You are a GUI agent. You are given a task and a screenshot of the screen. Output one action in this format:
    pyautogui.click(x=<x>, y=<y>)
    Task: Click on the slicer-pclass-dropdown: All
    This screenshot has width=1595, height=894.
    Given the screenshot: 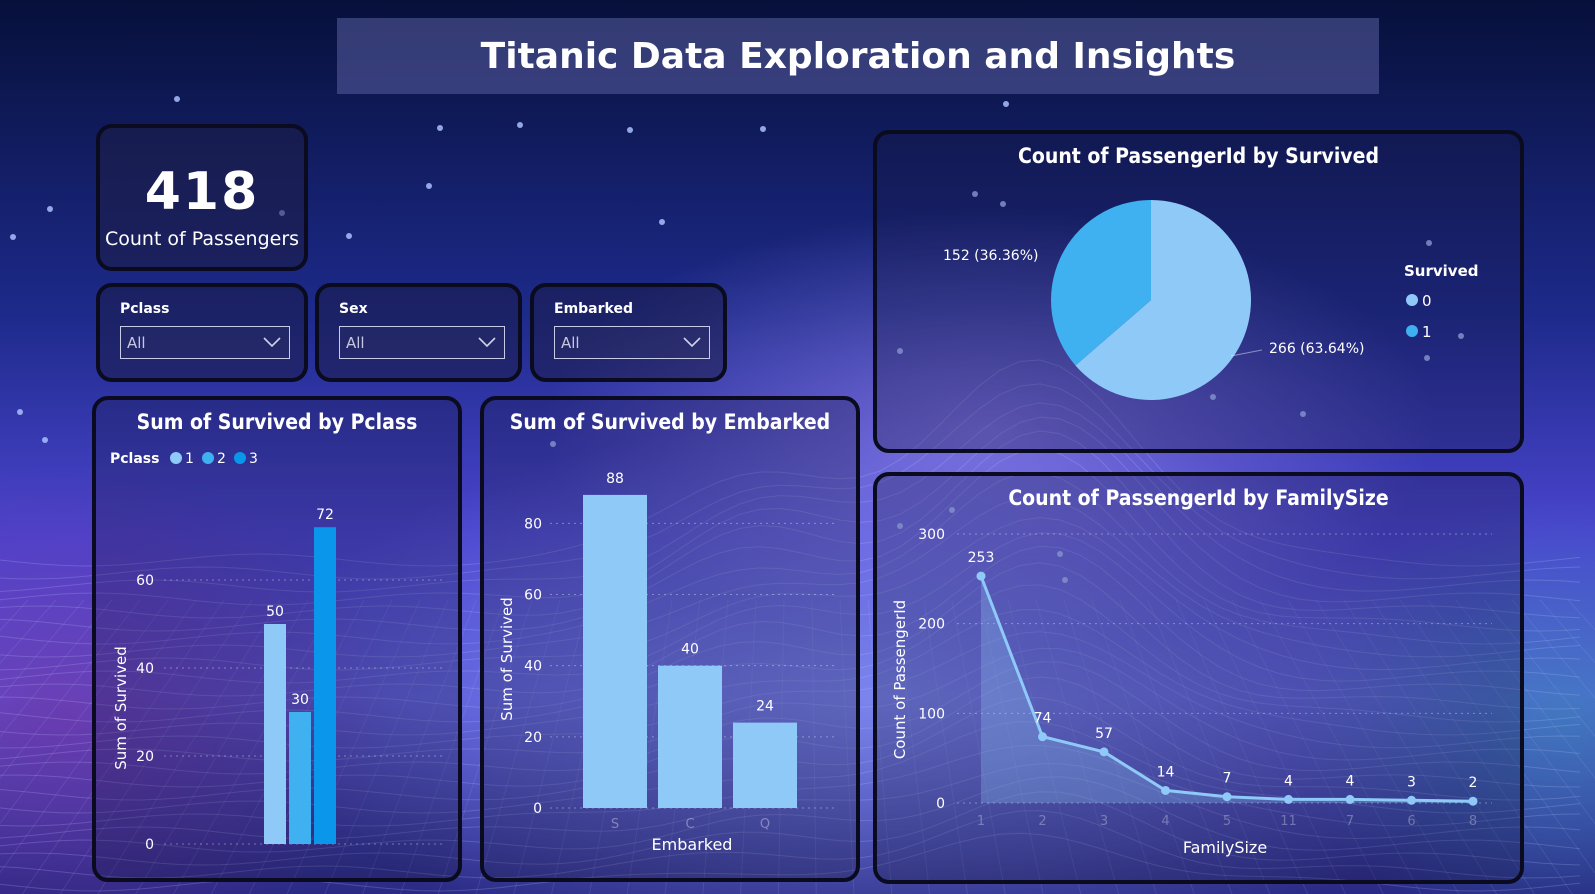 What is the action you would take?
    pyautogui.click(x=205, y=342)
    